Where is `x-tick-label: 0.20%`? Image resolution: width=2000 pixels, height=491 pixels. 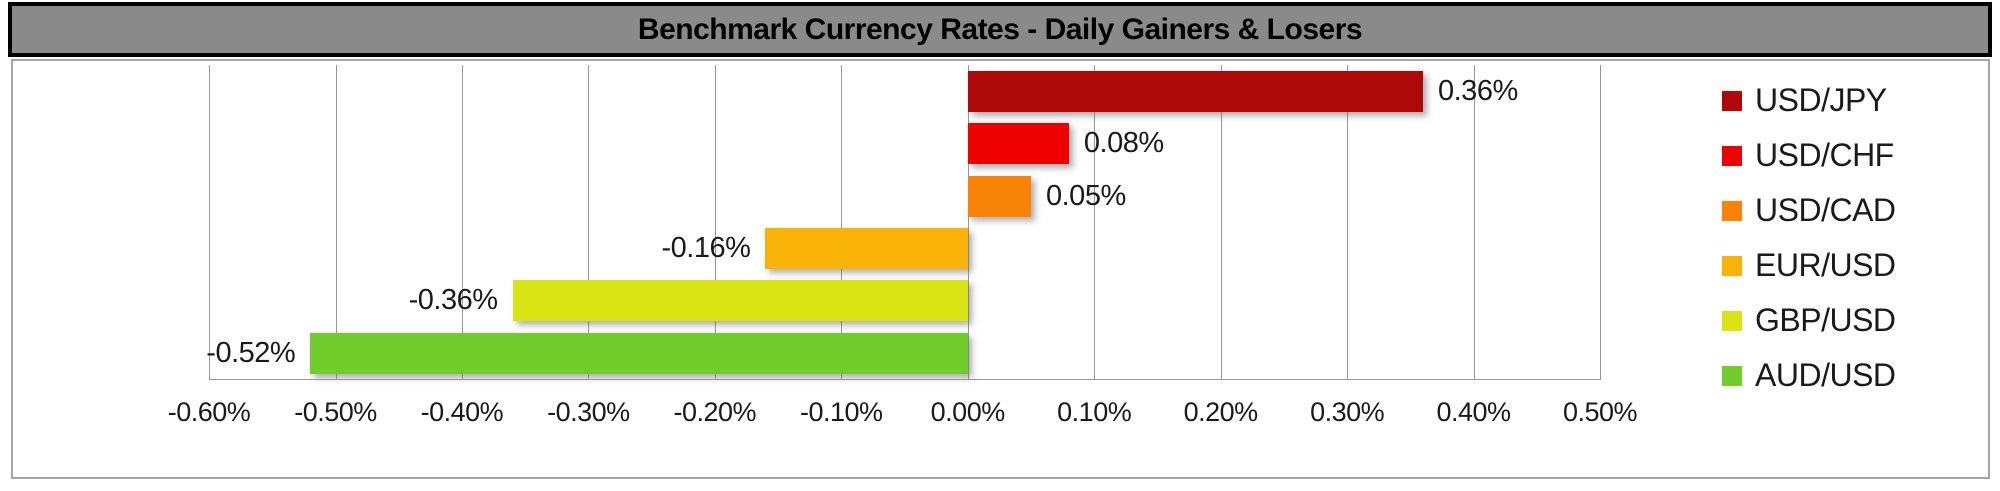
x-tick-label: 0.20% is located at coordinates (1221, 412).